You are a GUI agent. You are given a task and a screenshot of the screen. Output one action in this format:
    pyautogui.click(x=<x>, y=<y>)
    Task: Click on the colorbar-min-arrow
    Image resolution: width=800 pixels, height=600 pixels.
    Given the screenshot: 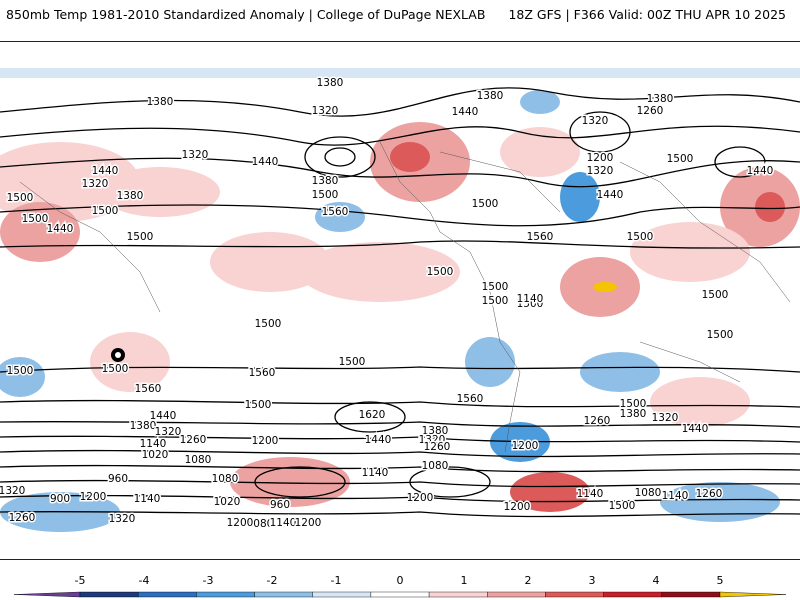 What is the action you would take?
    pyautogui.click(x=47, y=594)
    